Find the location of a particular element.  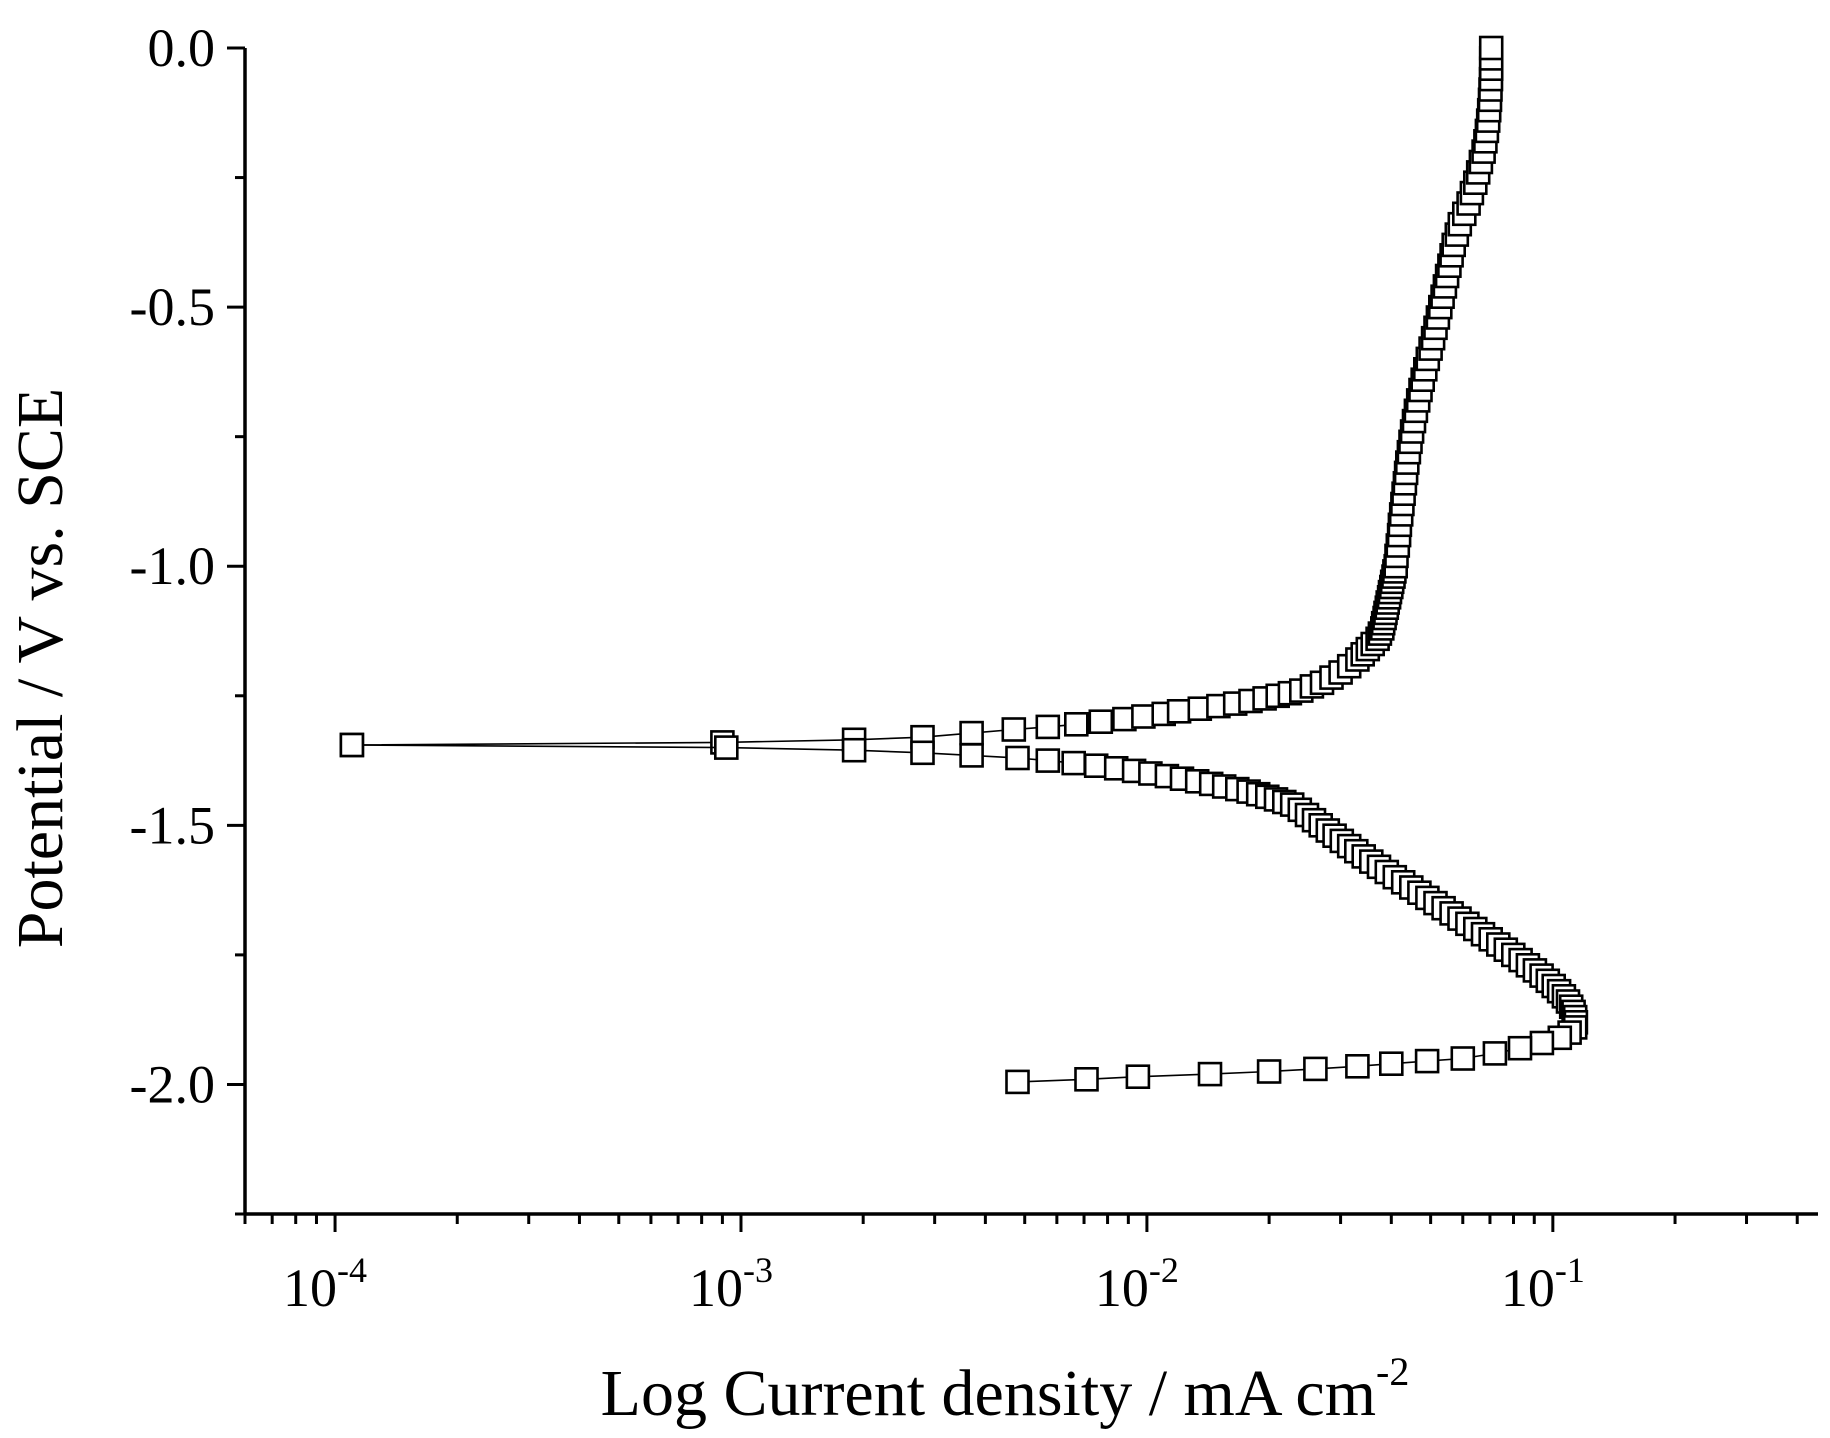

x-tick-label: 10⁻¹ is located at coordinates (1543, 1284).